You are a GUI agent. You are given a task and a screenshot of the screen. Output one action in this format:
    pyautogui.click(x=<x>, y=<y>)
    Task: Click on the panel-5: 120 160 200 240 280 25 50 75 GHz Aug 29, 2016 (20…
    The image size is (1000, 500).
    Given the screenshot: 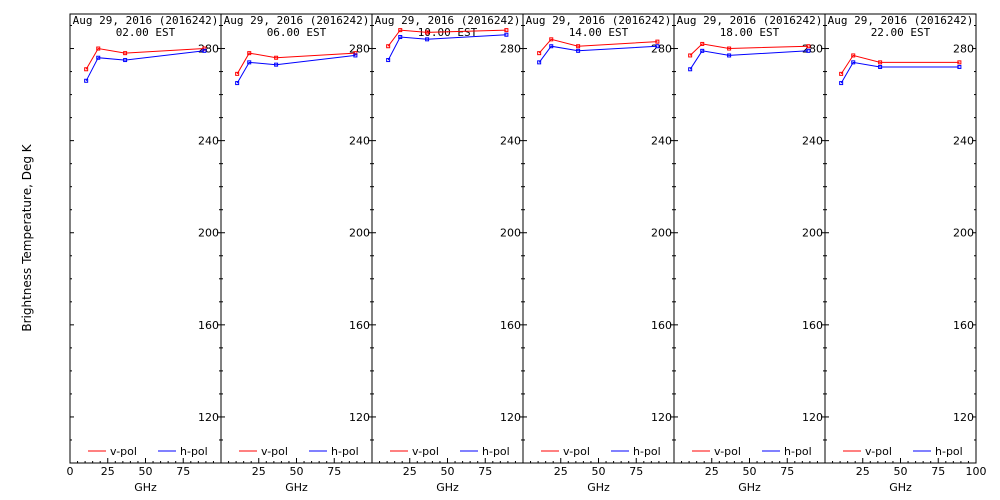 What is the action you would take?
    pyautogui.click(x=749, y=253)
    